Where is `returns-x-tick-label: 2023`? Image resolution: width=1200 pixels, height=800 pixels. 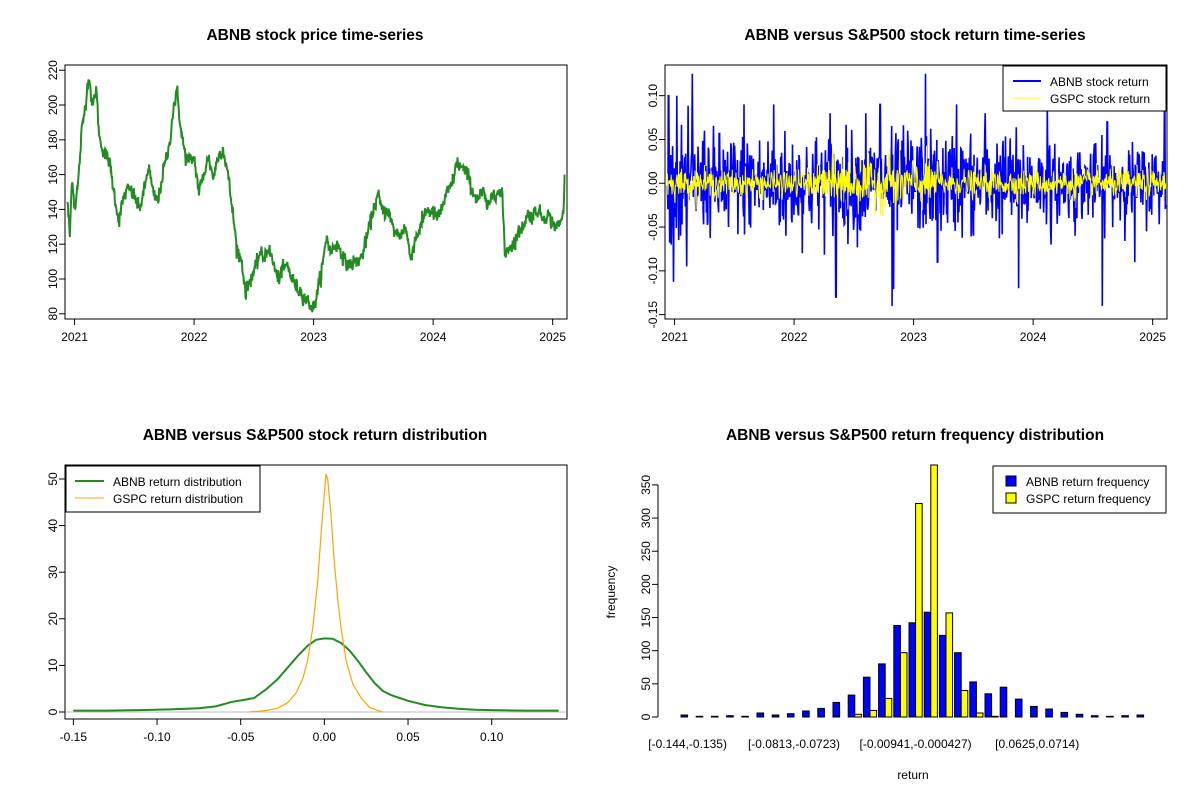 returns-x-tick-label: 2023 is located at coordinates (913, 337).